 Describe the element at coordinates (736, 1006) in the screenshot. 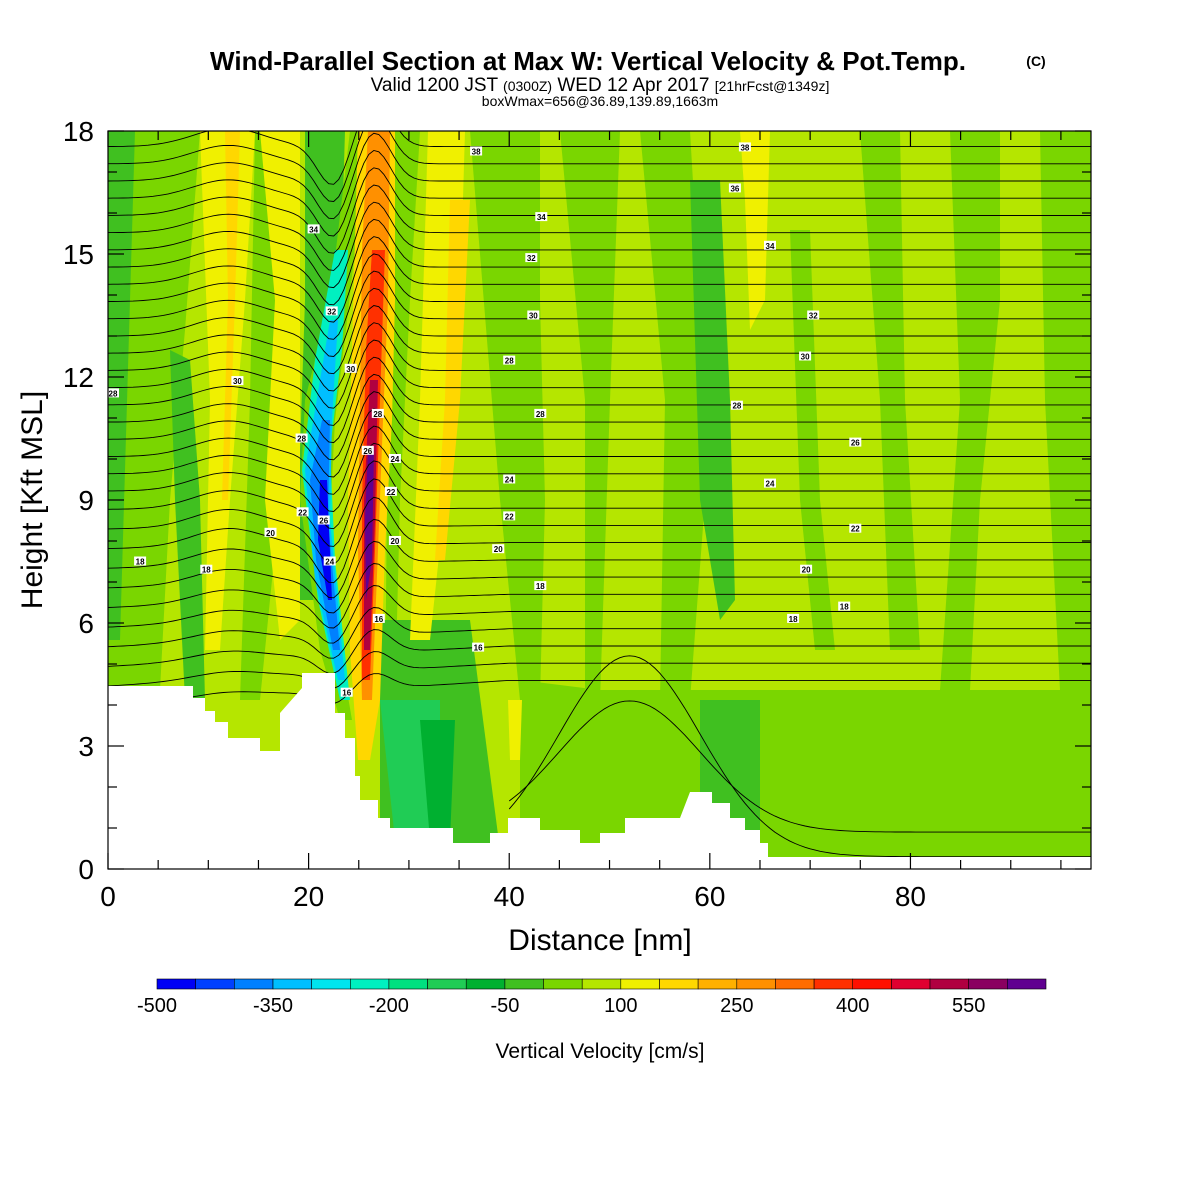

I see `colorbar-tick-label: 250` at that location.